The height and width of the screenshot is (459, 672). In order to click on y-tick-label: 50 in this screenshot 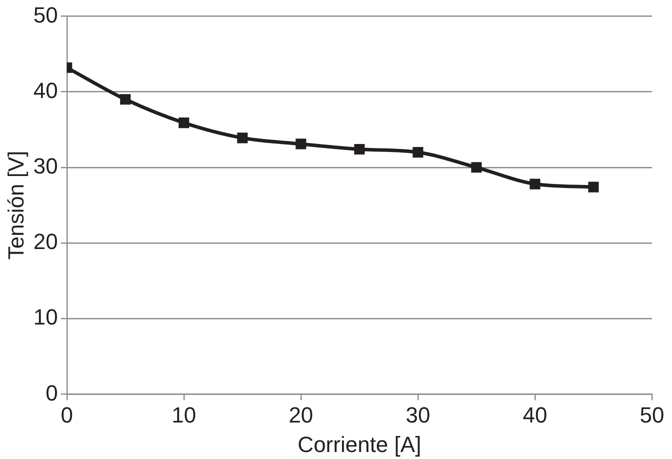, I will do `click(45, 15)`.